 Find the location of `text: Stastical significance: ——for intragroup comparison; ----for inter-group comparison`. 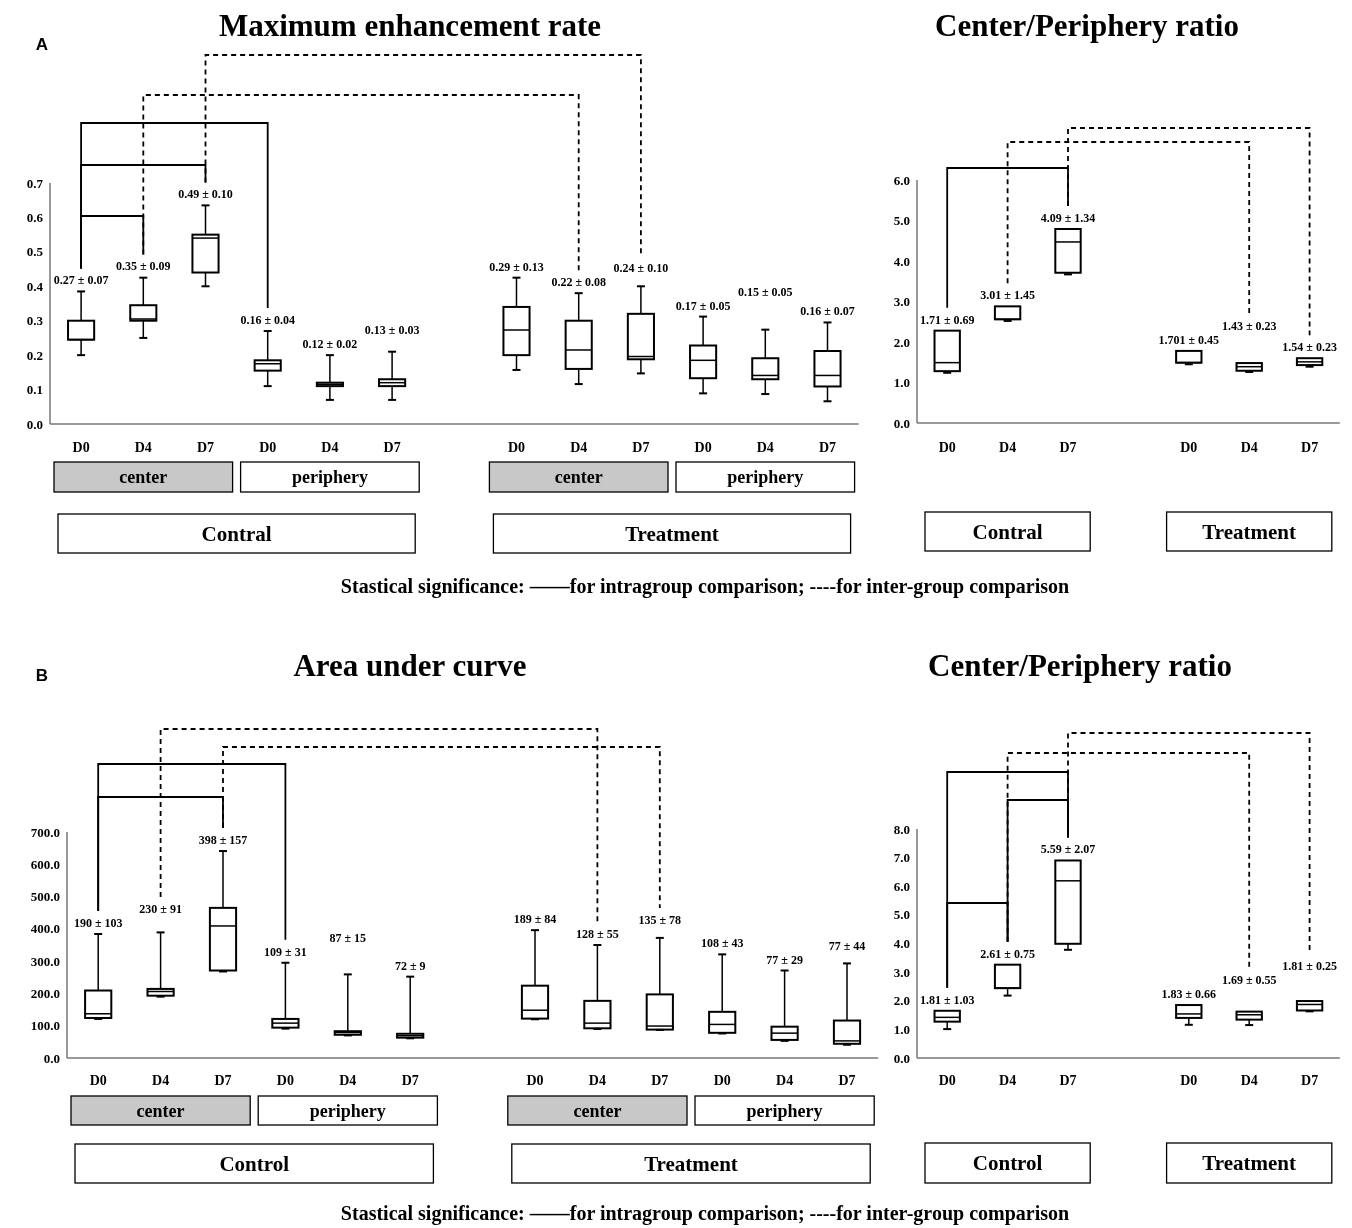

text: Stastical significance: ——for intragroup comparison; ----for inter-group comparison is located at coordinates (705, 586).